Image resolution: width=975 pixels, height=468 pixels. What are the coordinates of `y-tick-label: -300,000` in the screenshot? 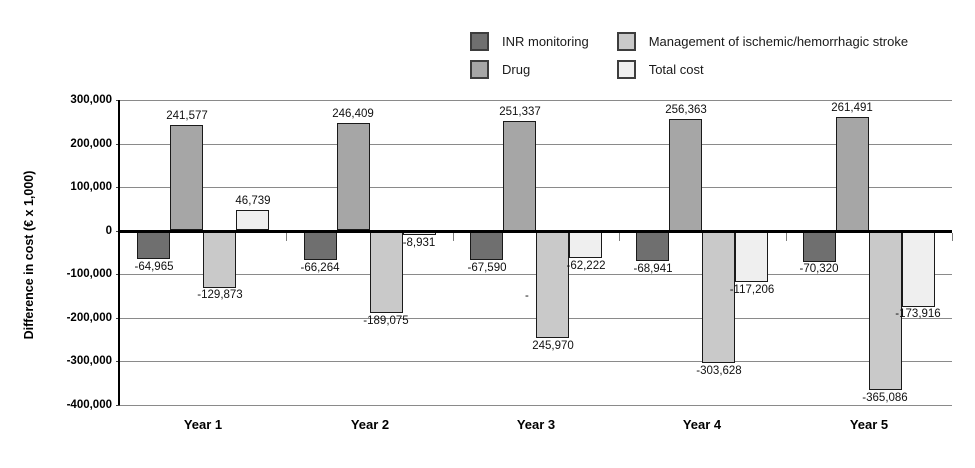 It's located at (89, 361).